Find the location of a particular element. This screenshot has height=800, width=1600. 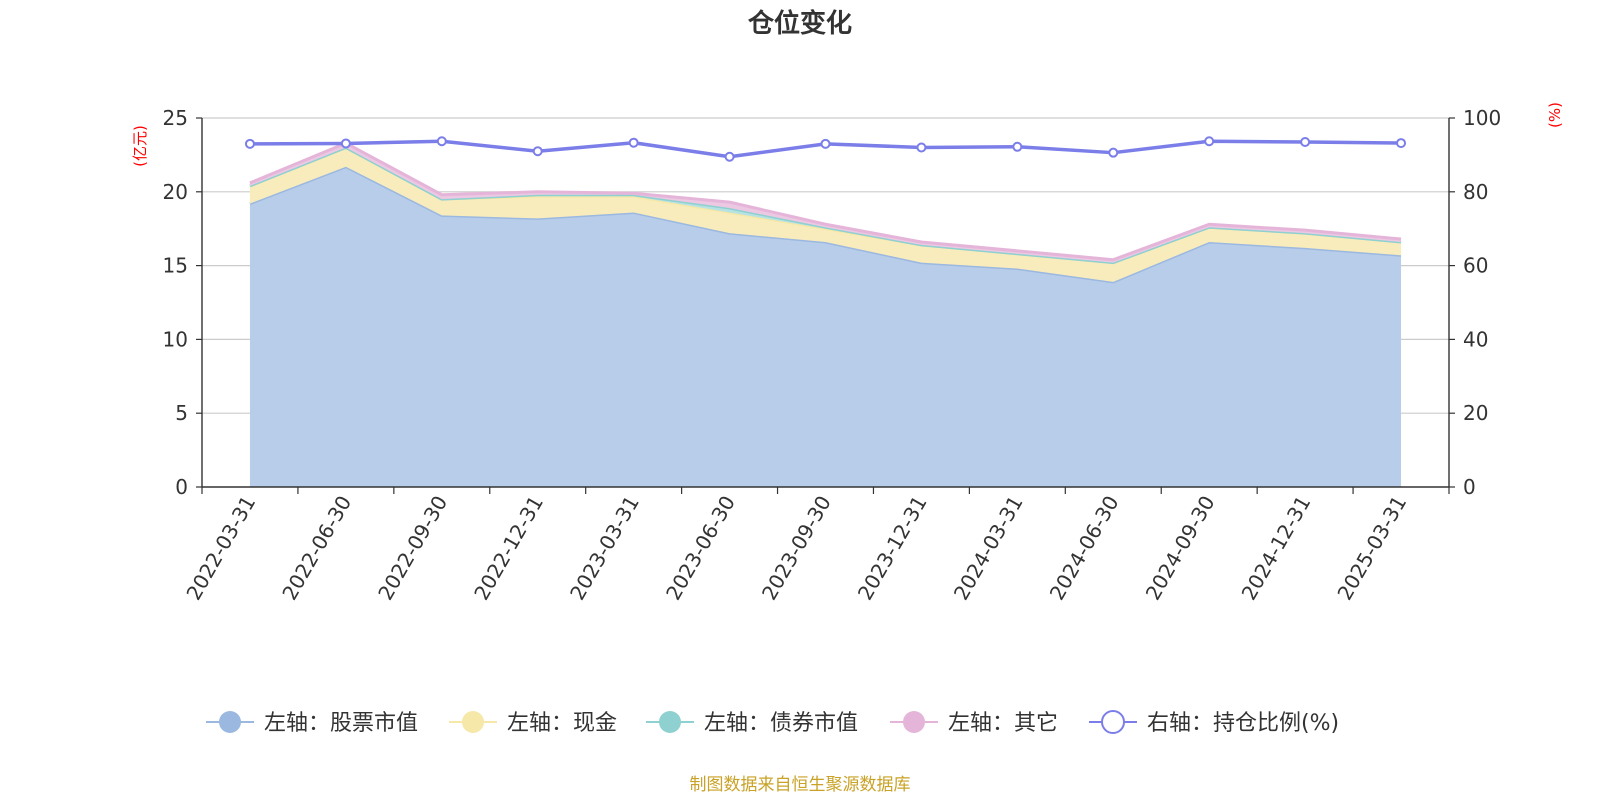

legend-label: 右轴：持仓比例(%) is located at coordinates (1243, 723).